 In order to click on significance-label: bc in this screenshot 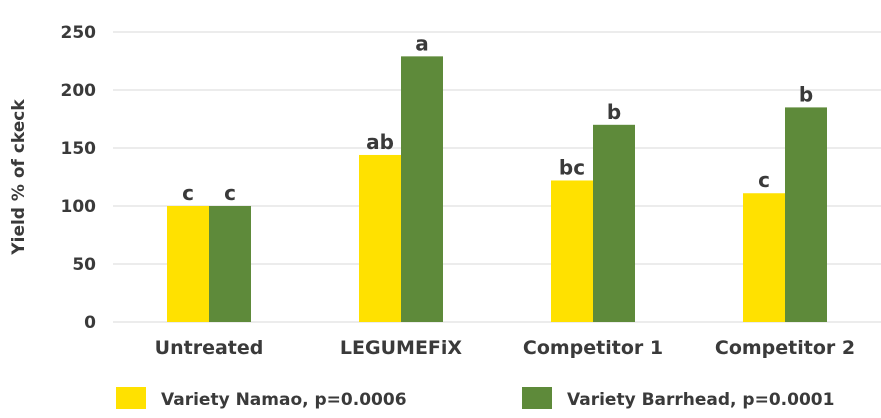, I will do `click(572, 167)`.